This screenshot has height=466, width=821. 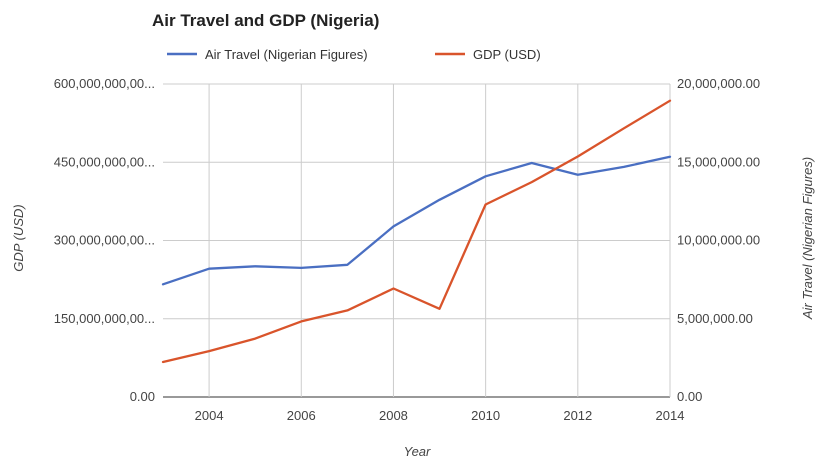 What do you see at coordinates (301, 415) in the screenshot?
I see `x-tick-label: 2006` at bounding box center [301, 415].